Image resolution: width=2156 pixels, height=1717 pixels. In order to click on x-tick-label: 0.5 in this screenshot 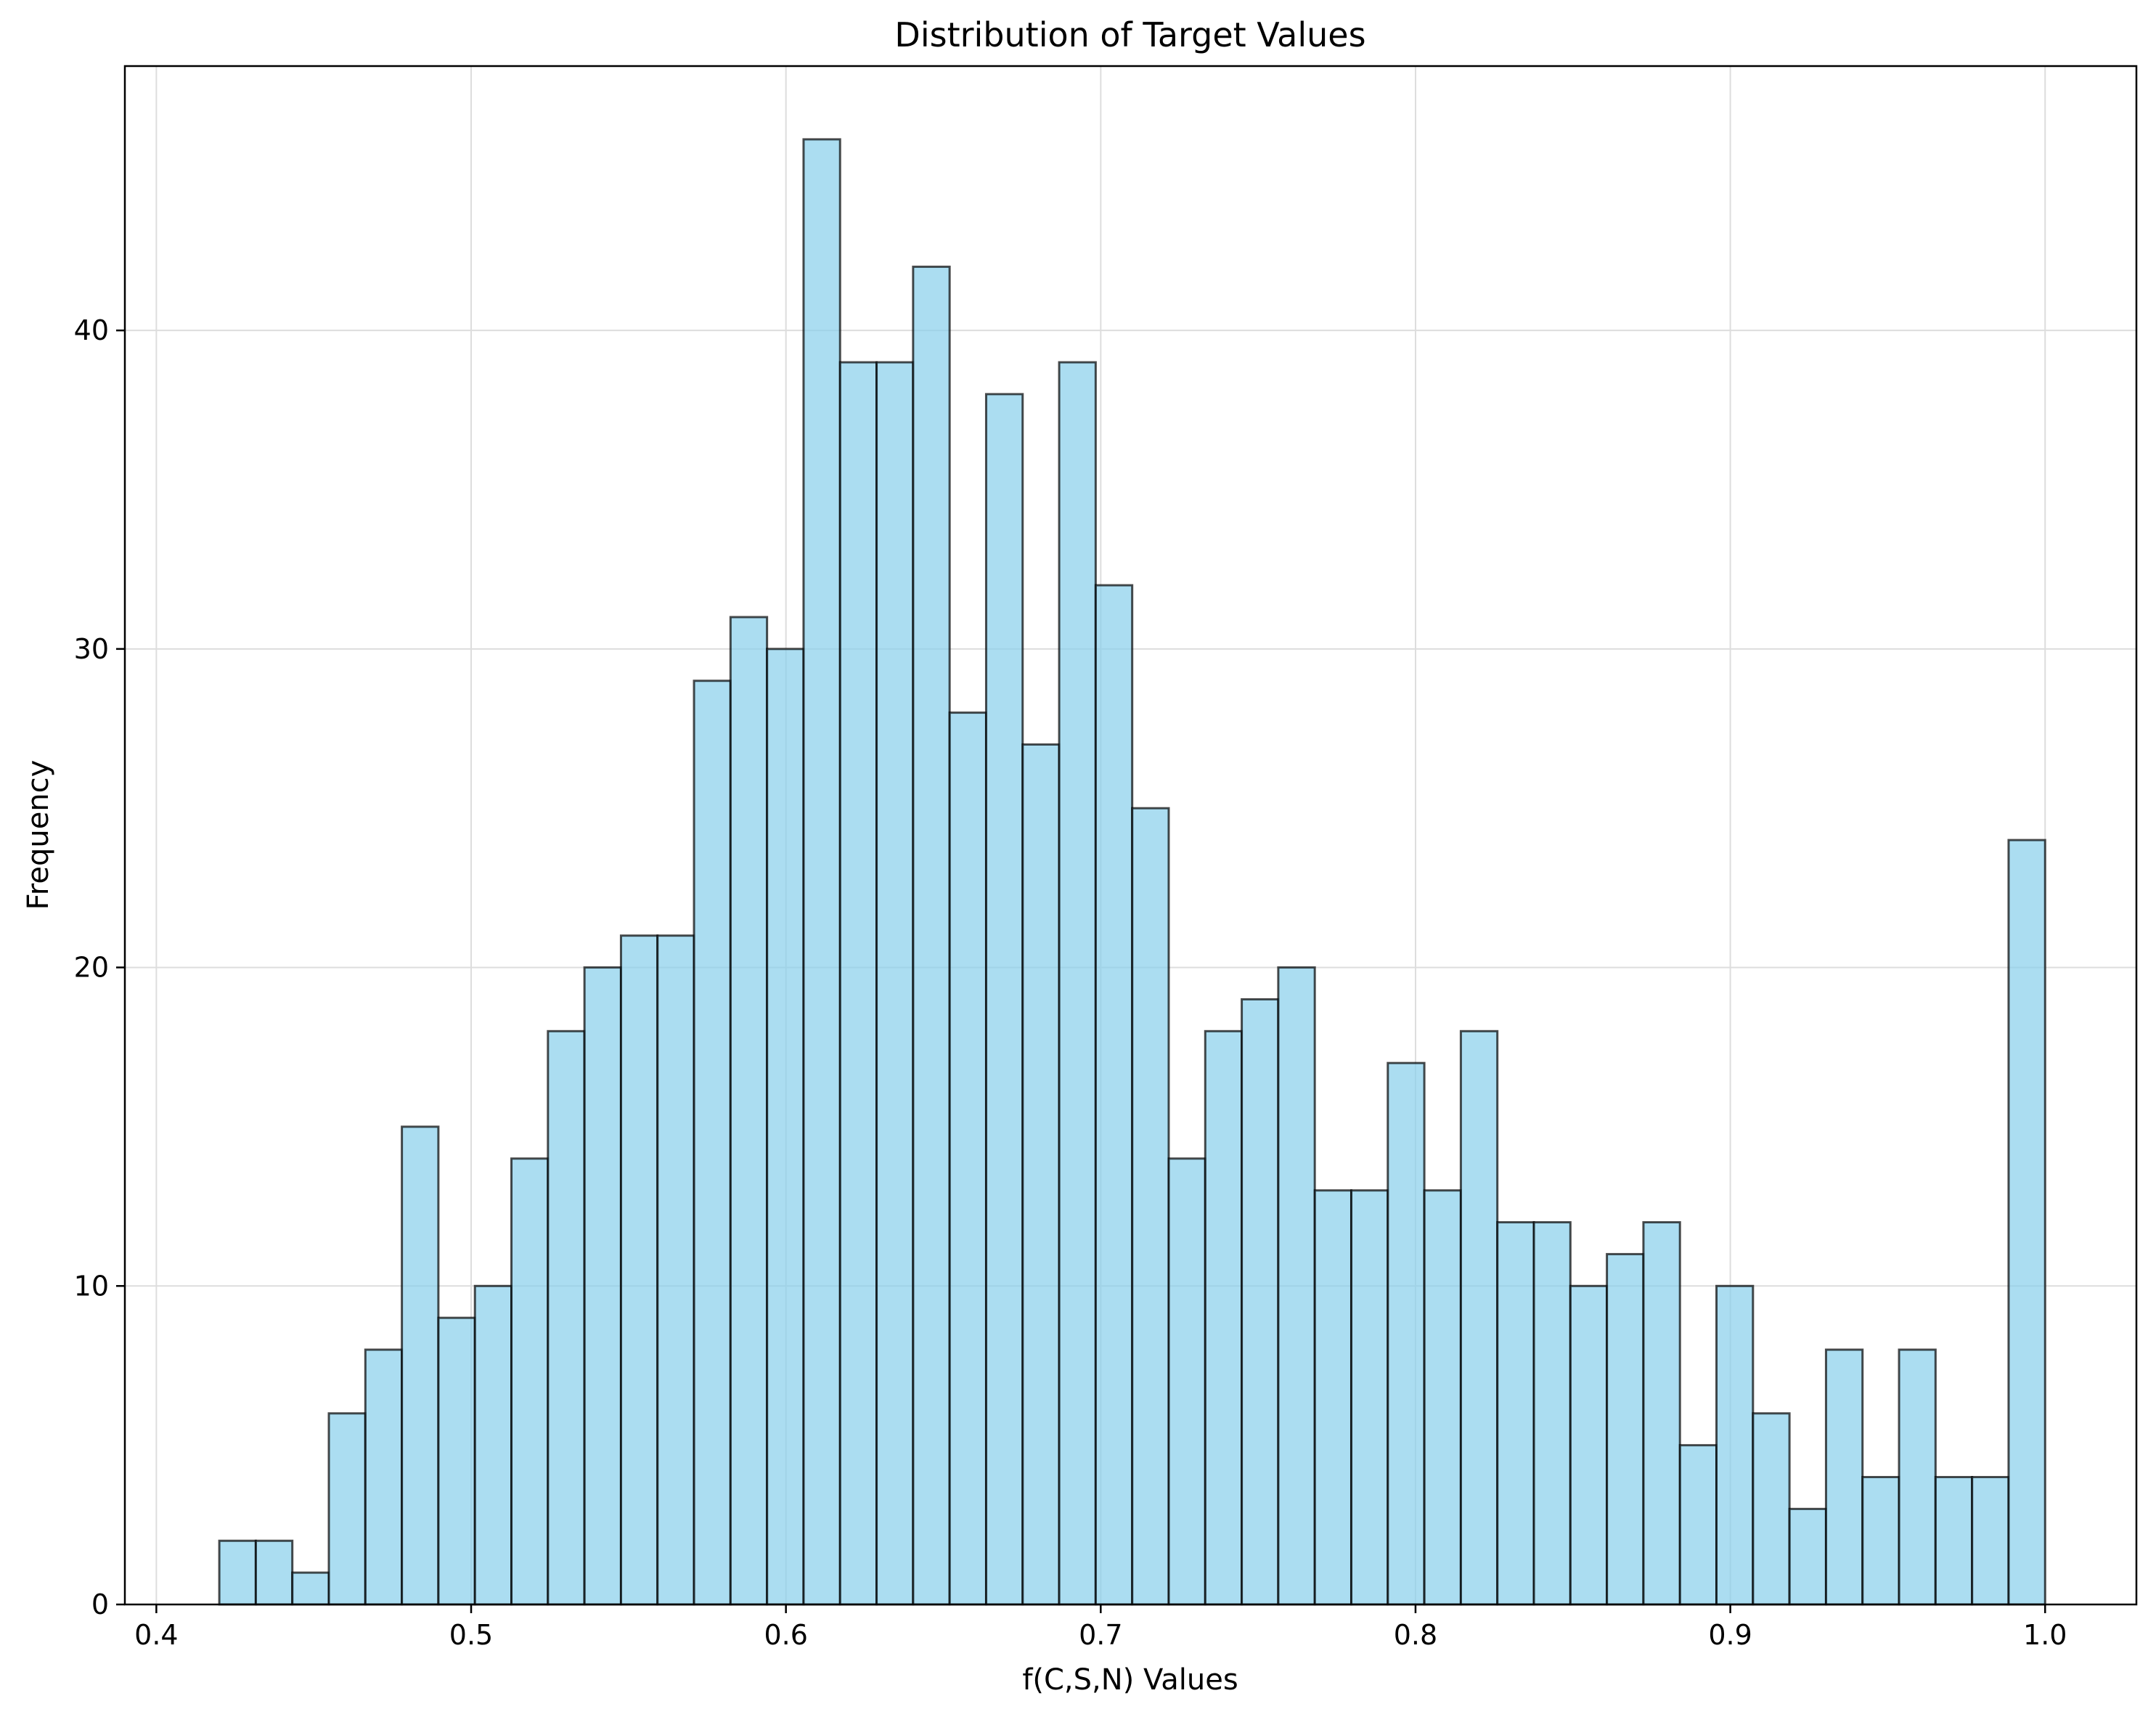, I will do `click(471, 1635)`.